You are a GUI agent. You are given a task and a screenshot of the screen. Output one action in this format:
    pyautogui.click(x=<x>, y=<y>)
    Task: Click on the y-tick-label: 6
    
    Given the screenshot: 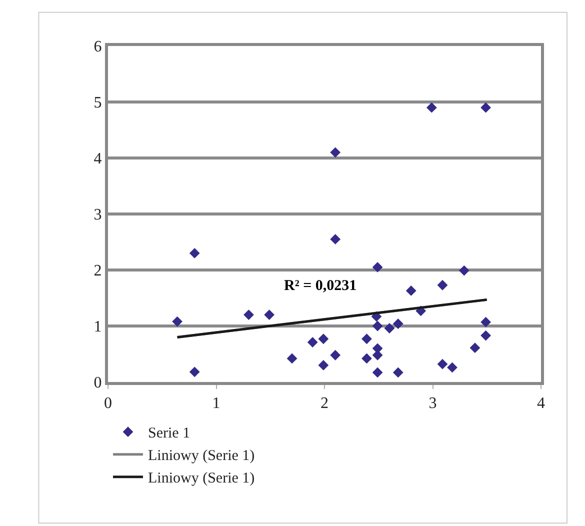 What is the action you would take?
    pyautogui.click(x=98, y=47)
    